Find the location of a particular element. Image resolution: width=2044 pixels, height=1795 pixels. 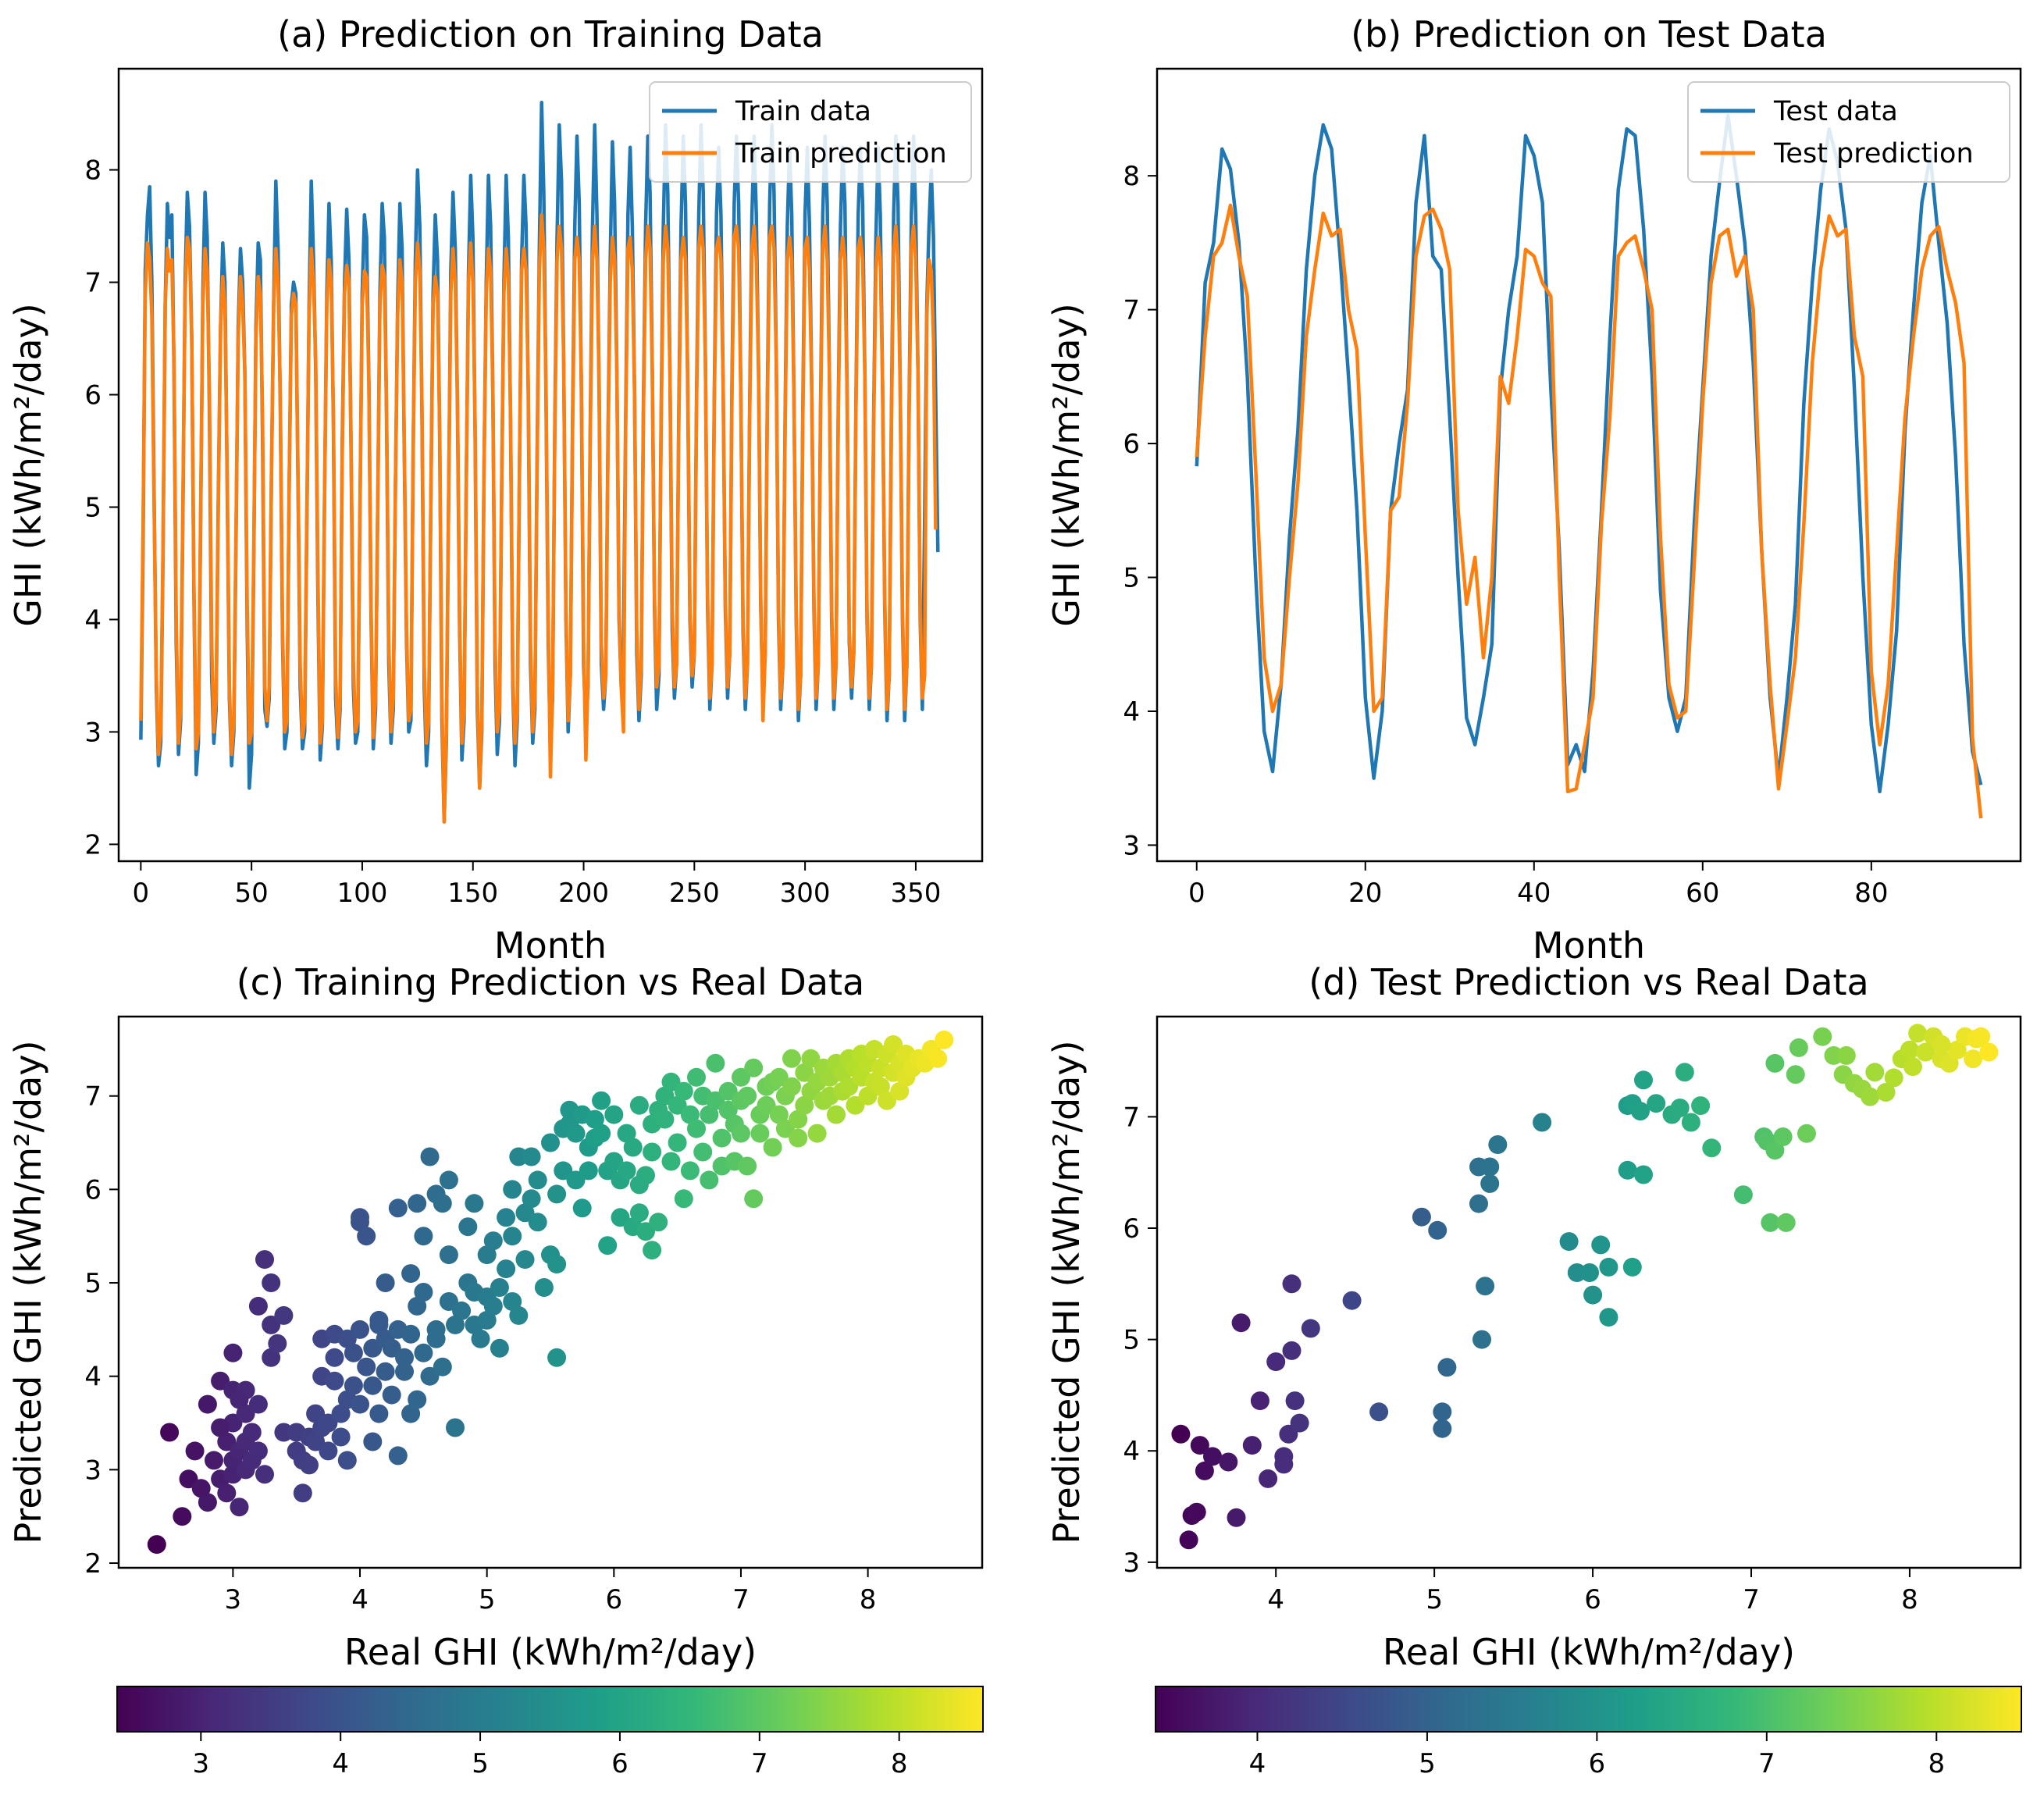

series-line-test-data is located at coordinates (1589, 453).